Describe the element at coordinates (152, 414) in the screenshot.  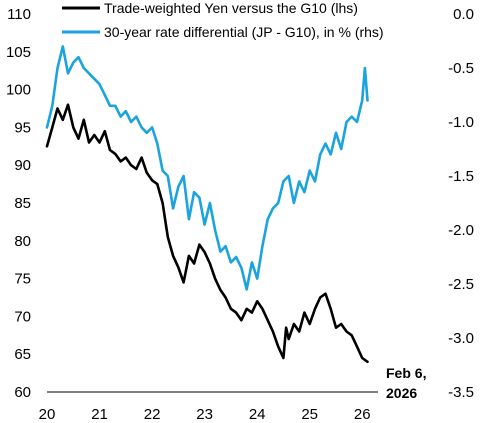
I see `x-tick-label: 22` at that location.